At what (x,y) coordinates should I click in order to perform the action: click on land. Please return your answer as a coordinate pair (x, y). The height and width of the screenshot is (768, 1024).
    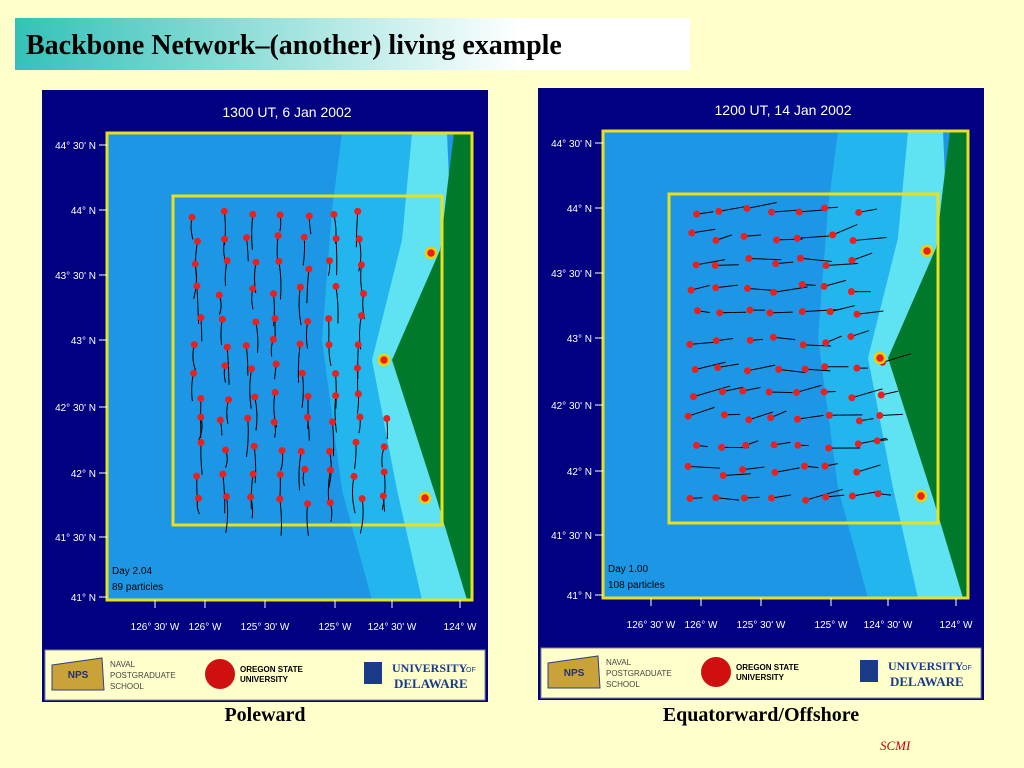
    Looking at the image, I should click on (928, 364).